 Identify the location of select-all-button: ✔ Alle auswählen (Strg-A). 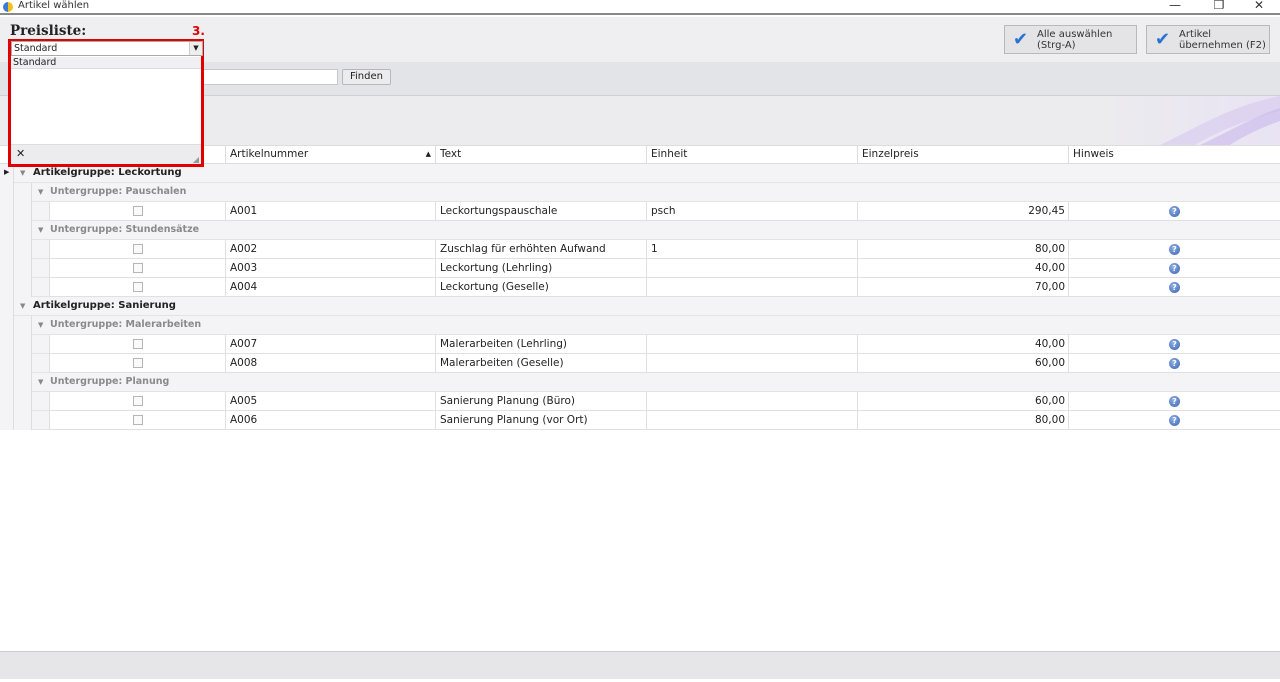
(1070, 39).